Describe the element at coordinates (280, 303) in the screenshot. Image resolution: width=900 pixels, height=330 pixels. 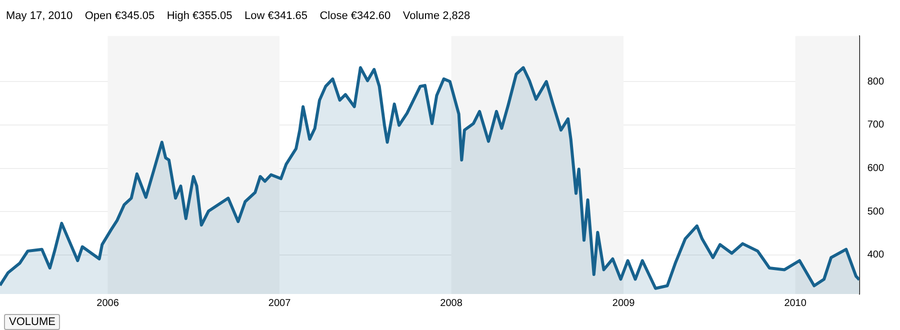
I see `x-tick-label: 2007` at that location.